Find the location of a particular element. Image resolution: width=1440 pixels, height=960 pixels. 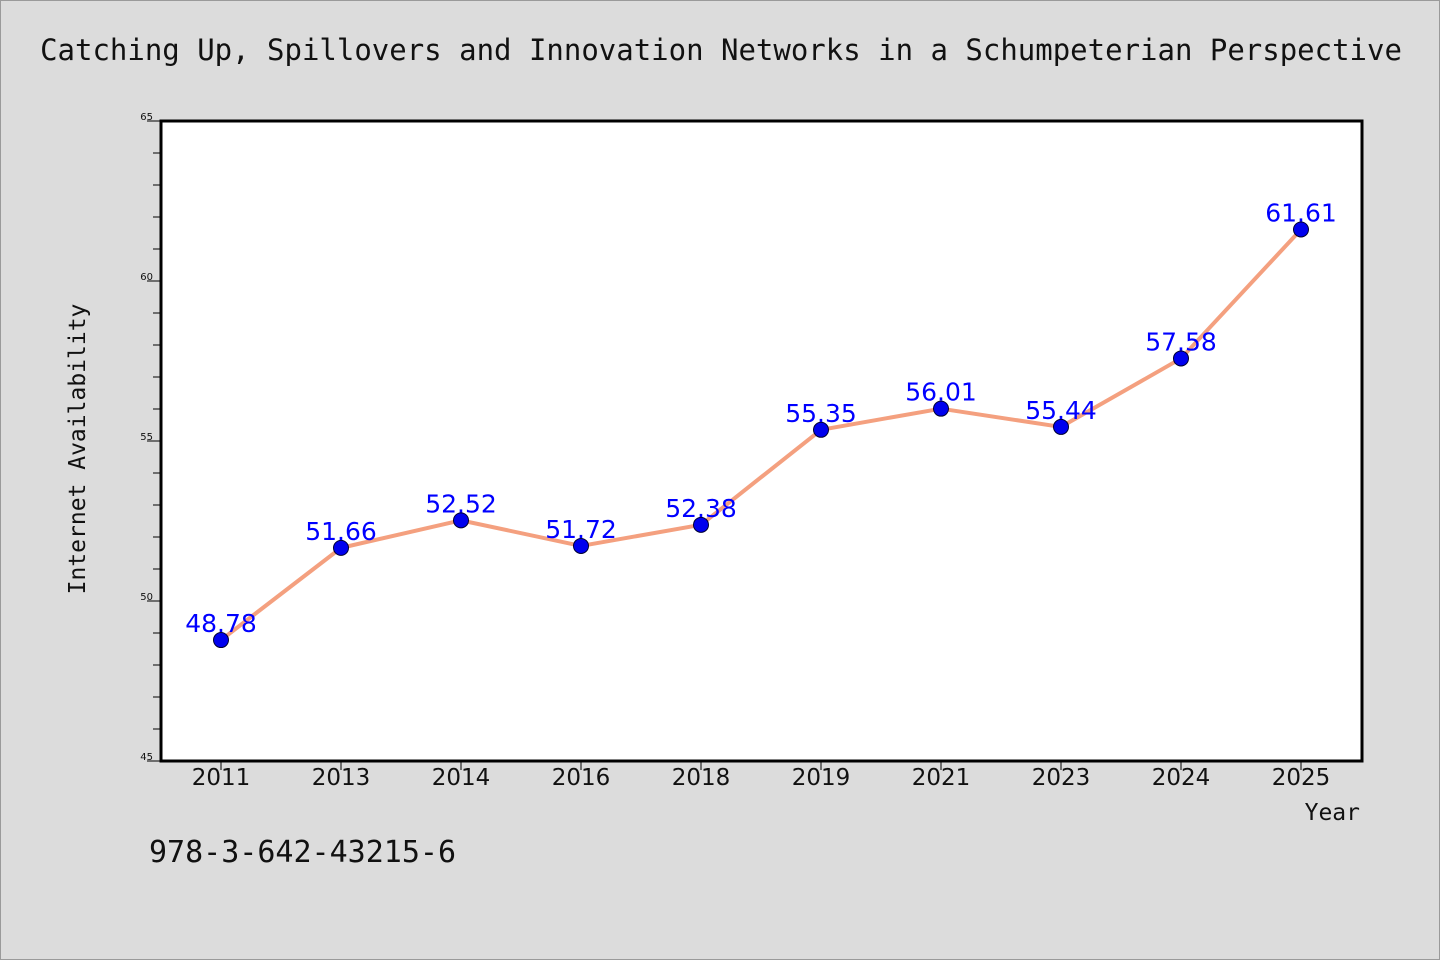

y-tick-label: 60 is located at coordinates (146, 277).